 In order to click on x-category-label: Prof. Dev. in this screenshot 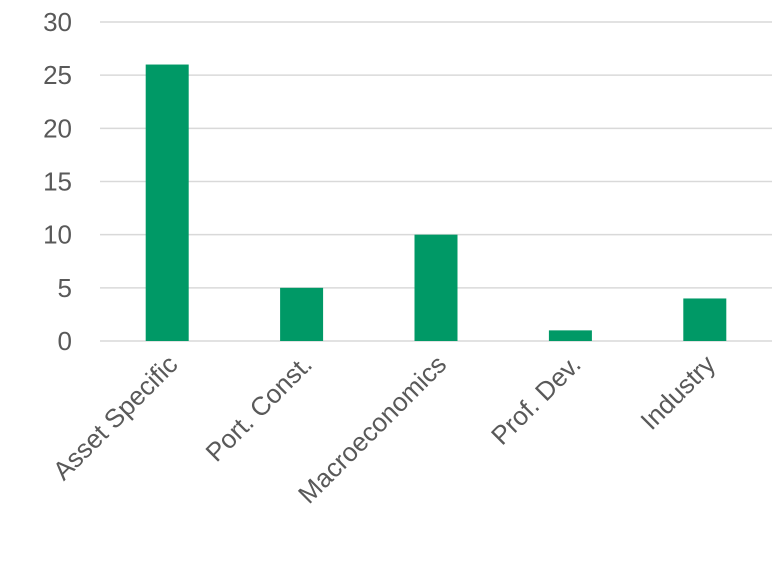, I will do `click(536, 400)`.